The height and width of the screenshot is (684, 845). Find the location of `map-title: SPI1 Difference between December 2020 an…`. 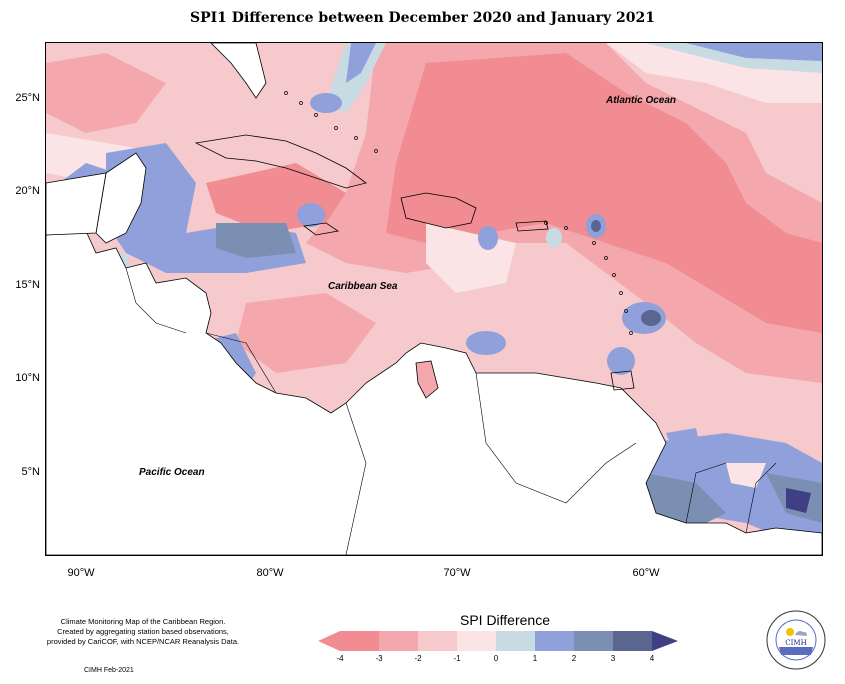

map-title: SPI1 Difference between December 2020 an… is located at coordinates (422, 18).